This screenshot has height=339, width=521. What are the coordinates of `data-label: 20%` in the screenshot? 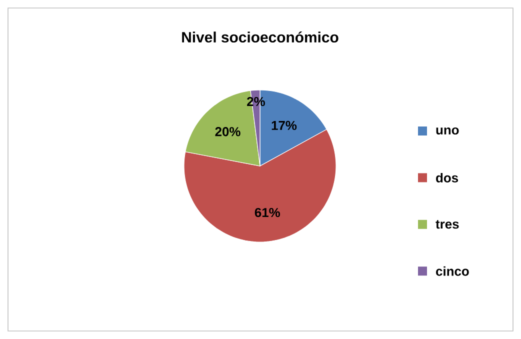 It's located at (227, 131).